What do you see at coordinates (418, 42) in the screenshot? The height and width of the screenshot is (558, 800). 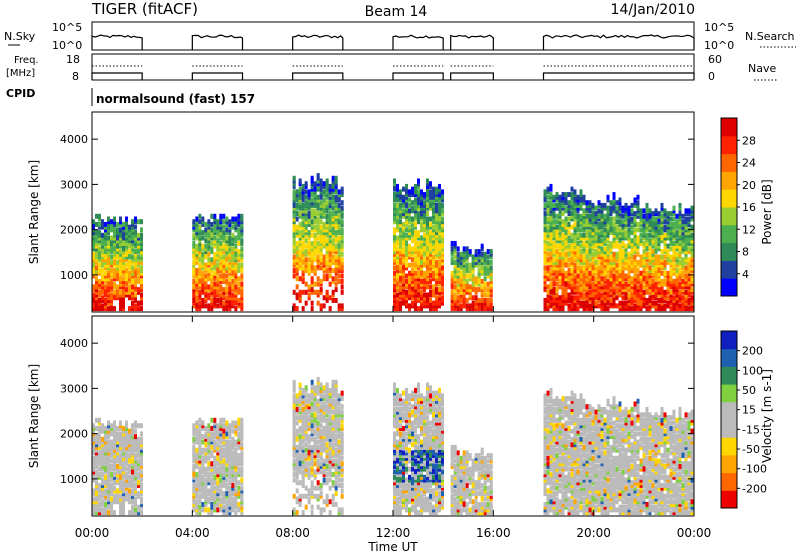 I see `nsky-trace` at bounding box center [418, 42].